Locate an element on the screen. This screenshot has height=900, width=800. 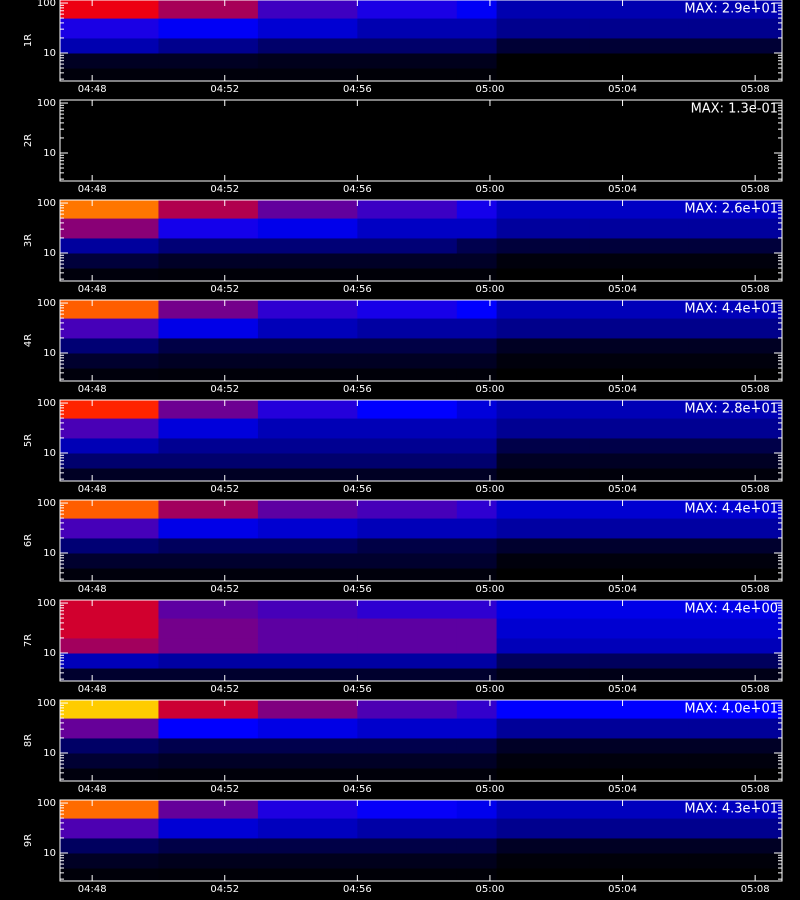
y-tick-label: 100 is located at coordinates (46, 803).